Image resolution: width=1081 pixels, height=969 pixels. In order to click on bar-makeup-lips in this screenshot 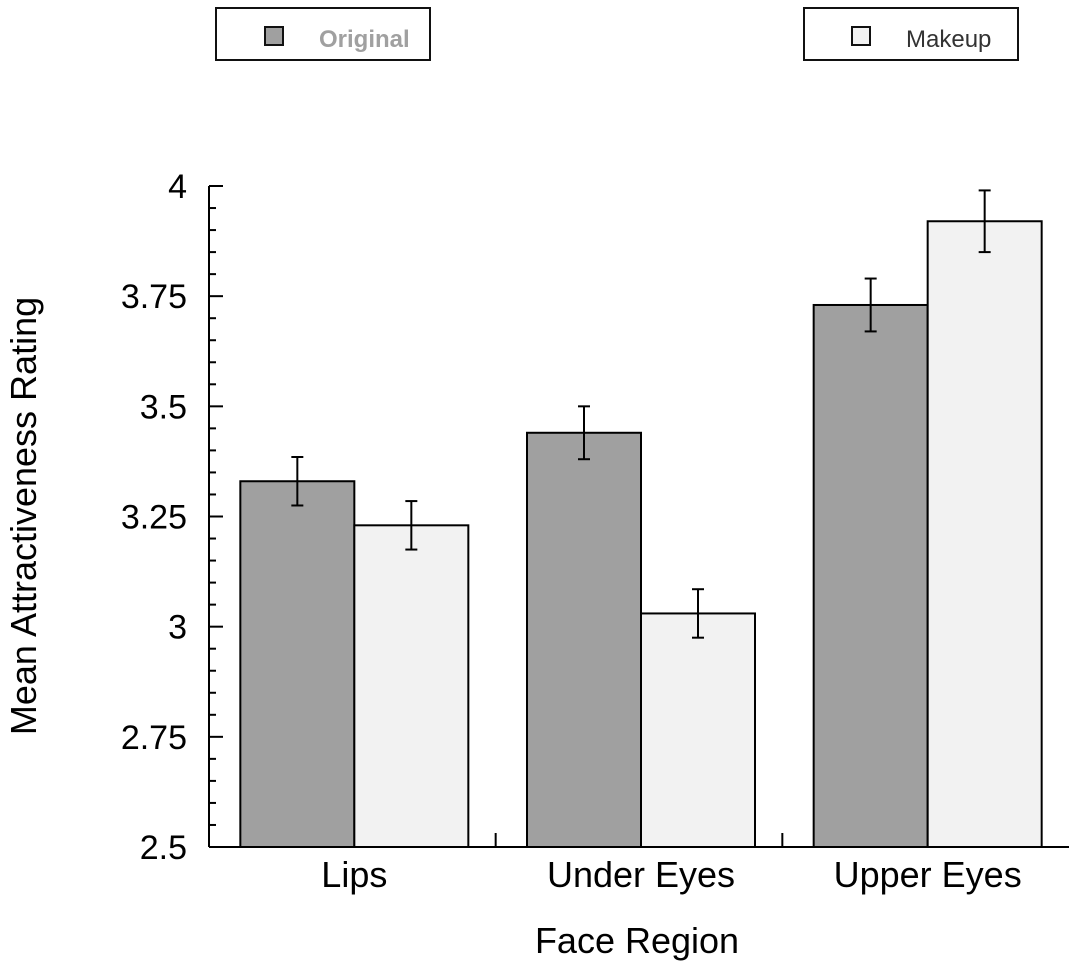, I will do `click(411, 686)`.